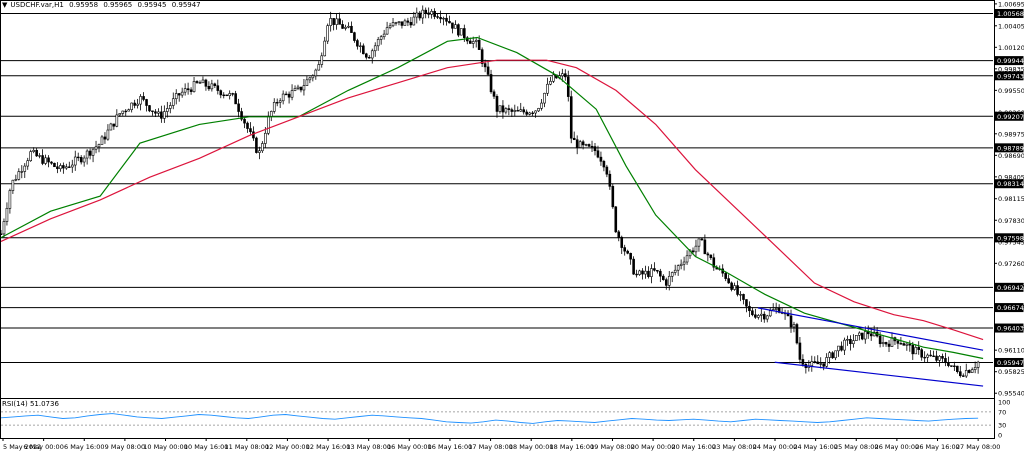 This screenshot has height=452, width=1024. I want to click on time-tick-label: 5 May 2022, so click(22, 447).